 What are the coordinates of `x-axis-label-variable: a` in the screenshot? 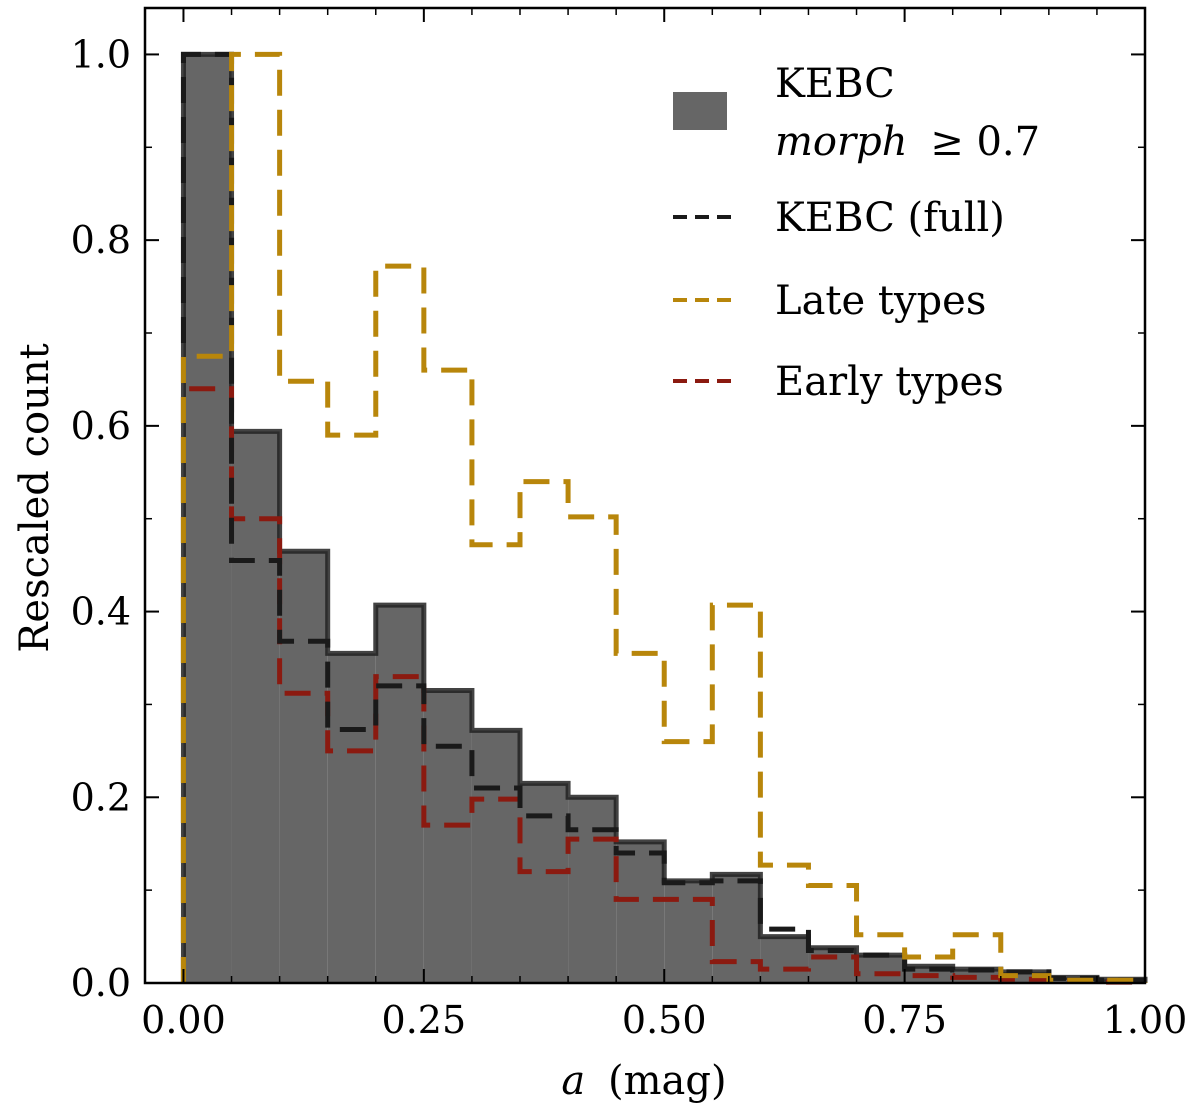 It's located at (573, 1081).